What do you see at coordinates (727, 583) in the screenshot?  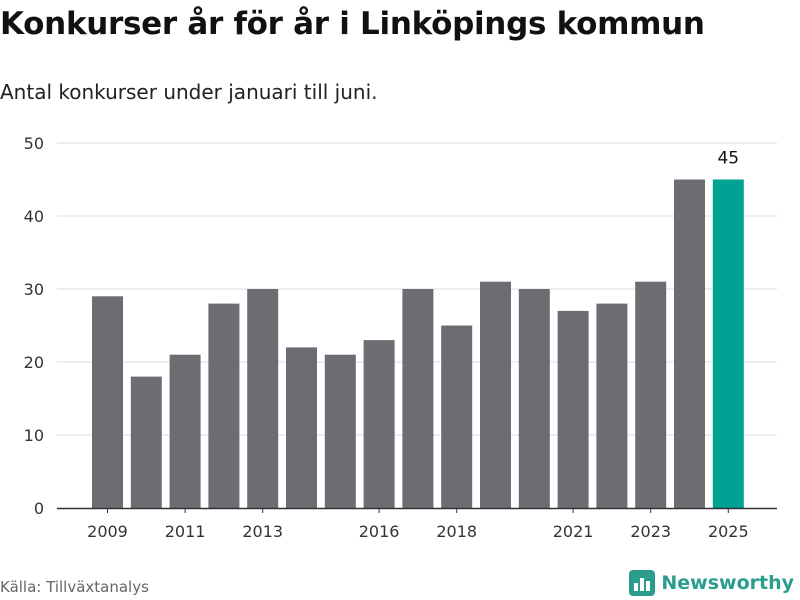 I see `brand-name: Newsworthy` at bounding box center [727, 583].